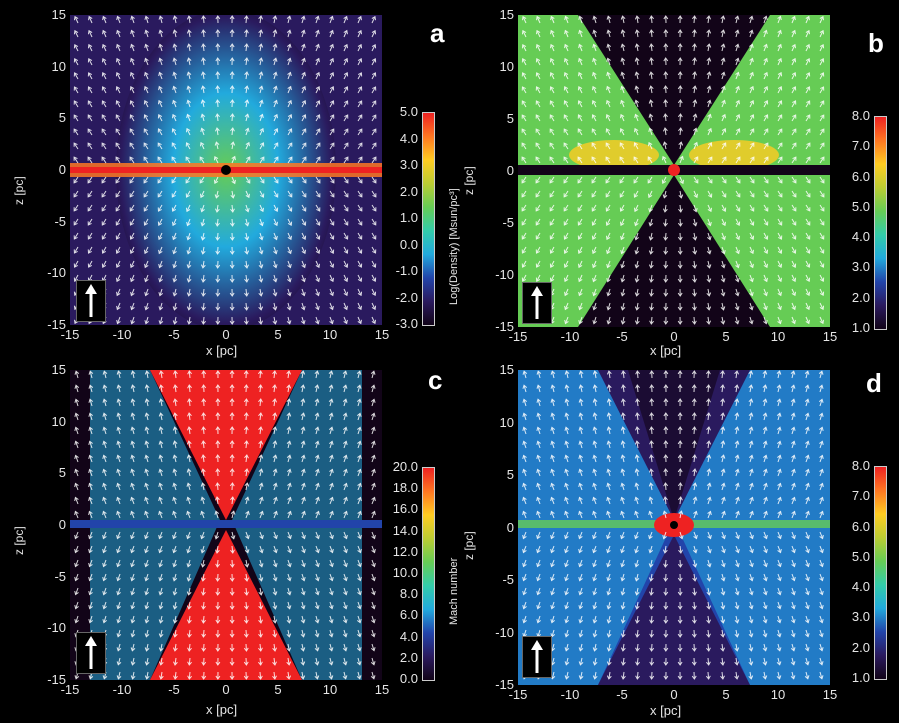 The image size is (899, 723). What do you see at coordinates (504, 274) in the screenshot?
I see `panel-b-ytick: -10` at bounding box center [504, 274].